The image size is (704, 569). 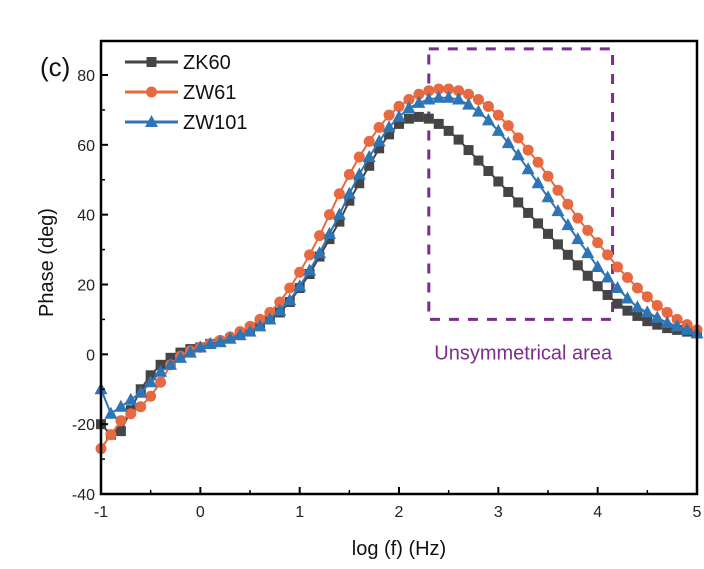 I want to click on x-tick-label: 3, so click(x=498, y=512).